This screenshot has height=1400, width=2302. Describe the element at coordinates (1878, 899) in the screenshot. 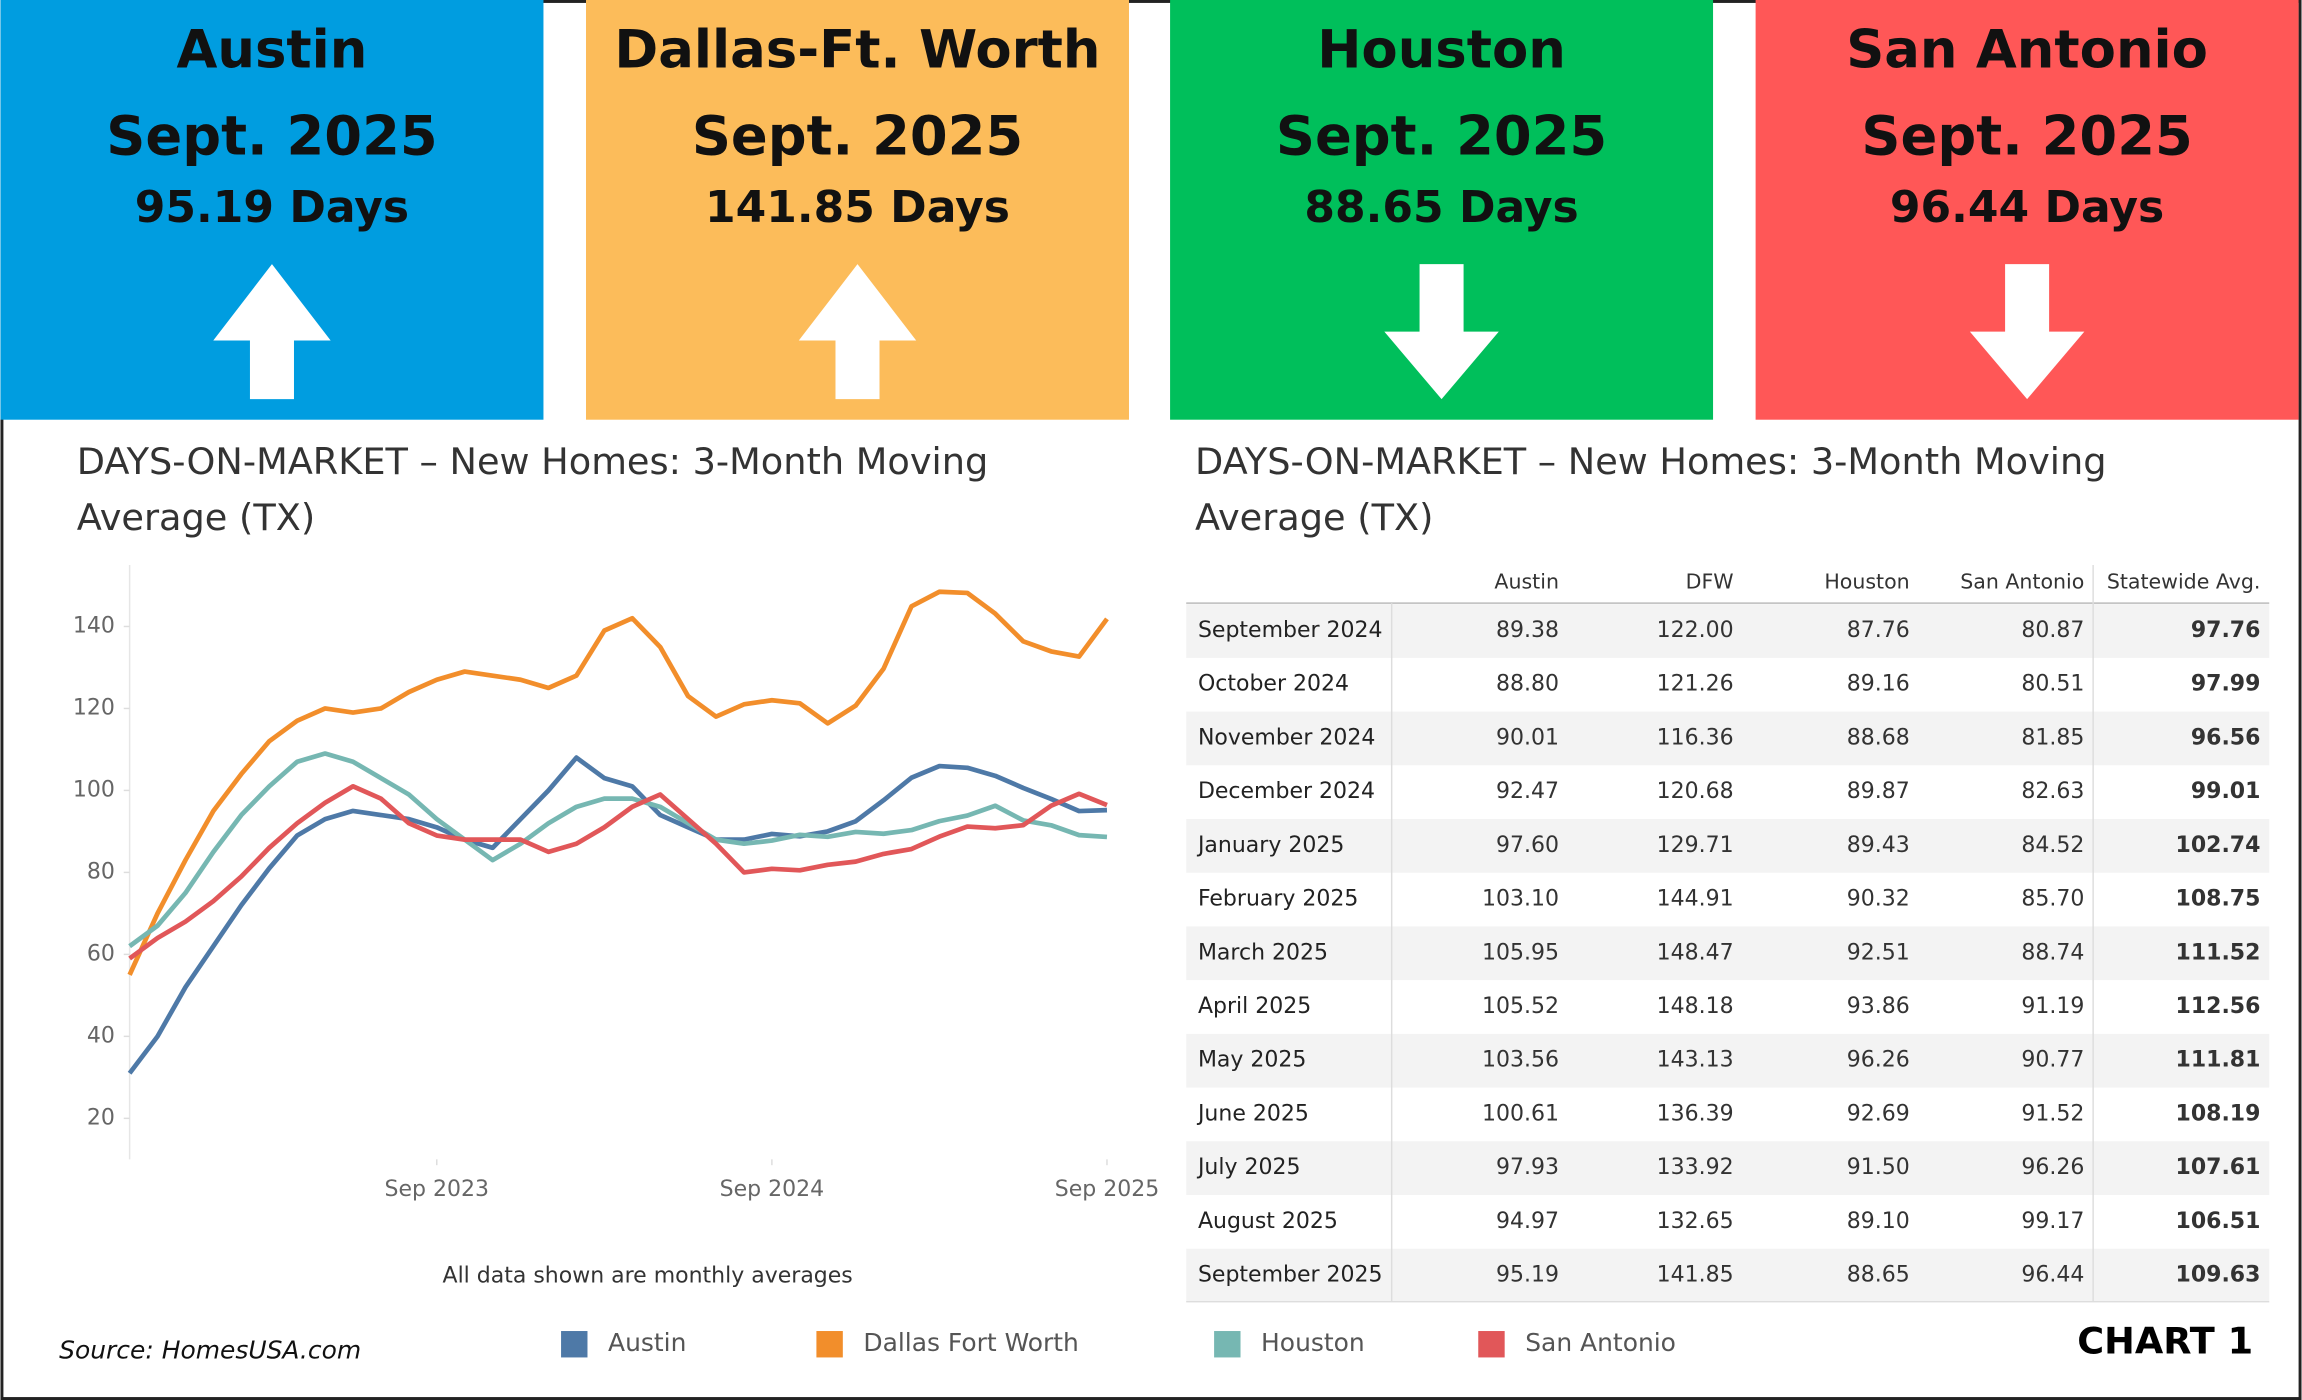

I see `cell: 90.32` at that location.